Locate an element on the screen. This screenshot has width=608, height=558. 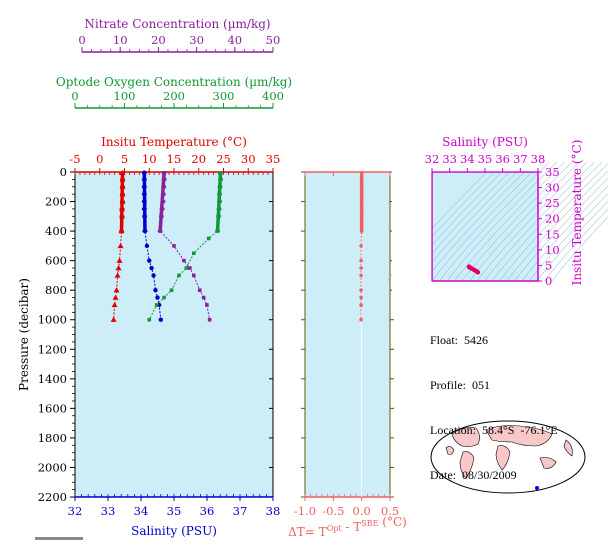
pressure-tick-label: 1600 is located at coordinates (52, 408).